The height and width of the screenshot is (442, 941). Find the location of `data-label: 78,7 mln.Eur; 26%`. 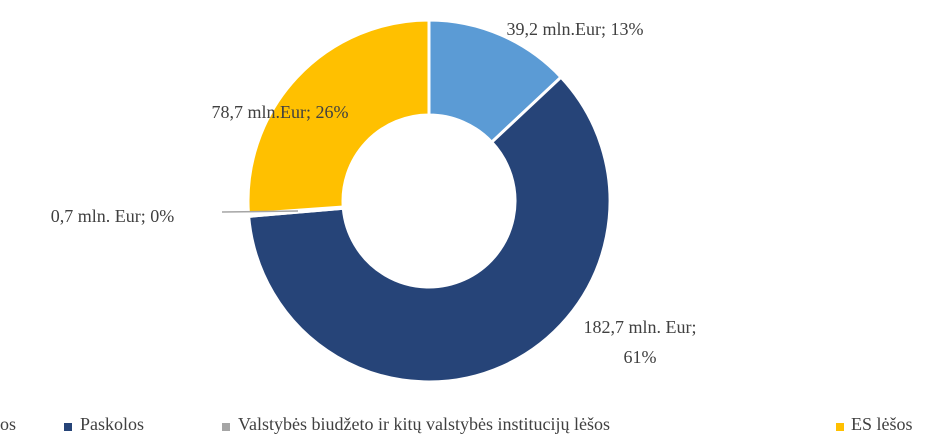

data-label: 78,7 mln.Eur; 26% is located at coordinates (280, 112).